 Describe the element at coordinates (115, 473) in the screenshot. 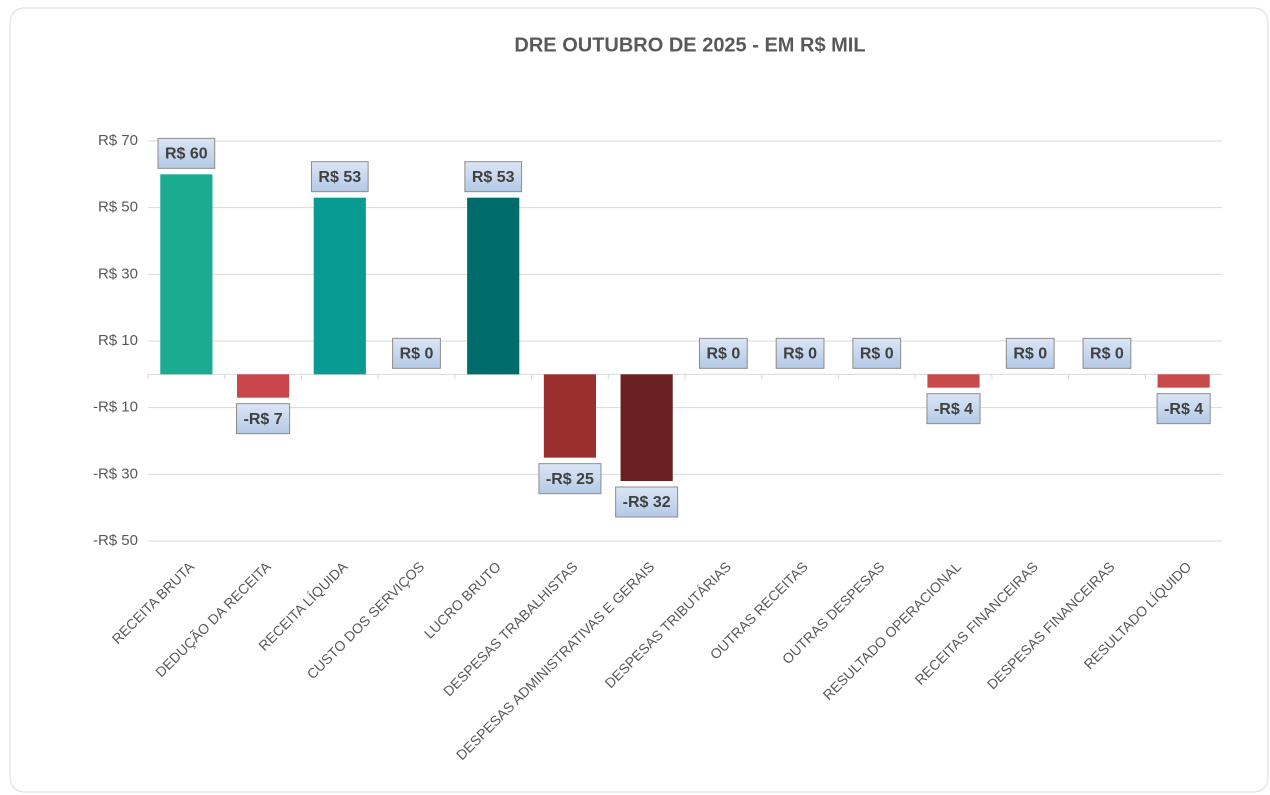

I see `y-tick-label: -R$ 30` at that location.